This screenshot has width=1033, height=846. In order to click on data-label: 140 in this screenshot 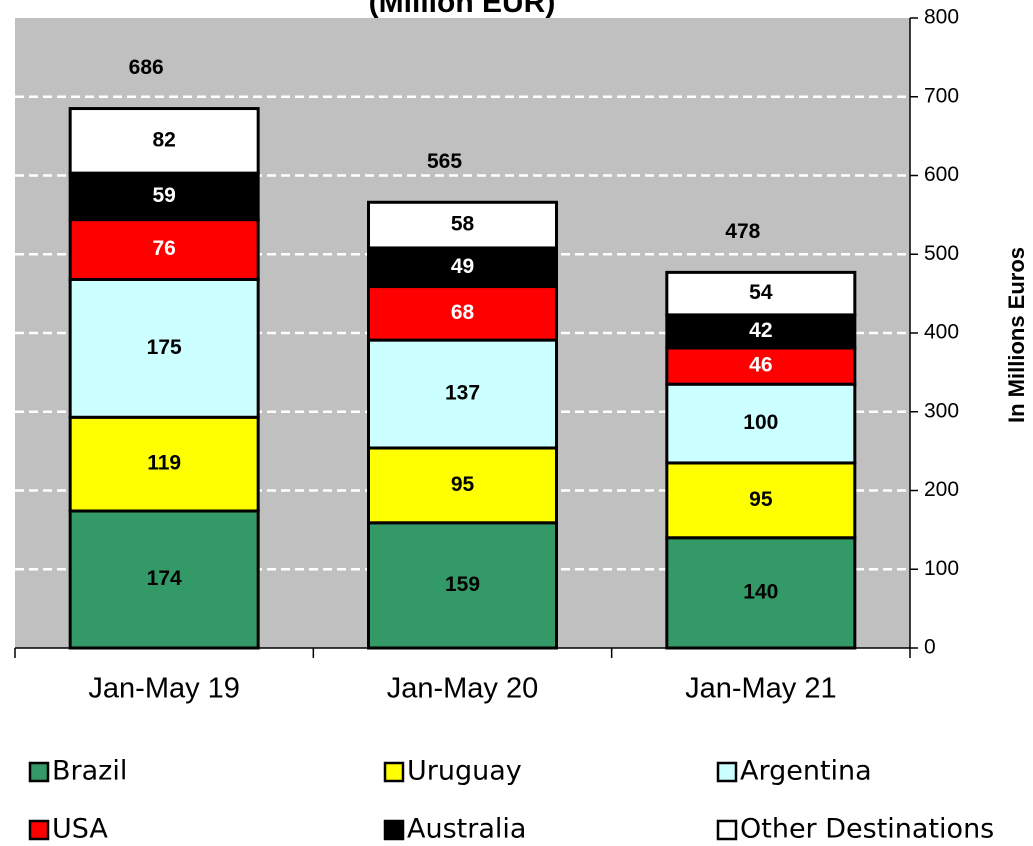, I will do `click(760, 591)`.